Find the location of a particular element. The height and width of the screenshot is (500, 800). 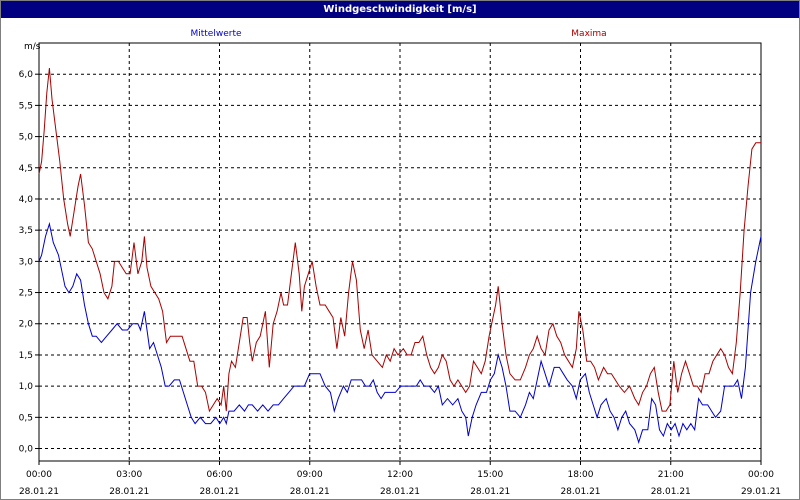

legend-mittelwerte: Mittelwerte is located at coordinates (215, 34).